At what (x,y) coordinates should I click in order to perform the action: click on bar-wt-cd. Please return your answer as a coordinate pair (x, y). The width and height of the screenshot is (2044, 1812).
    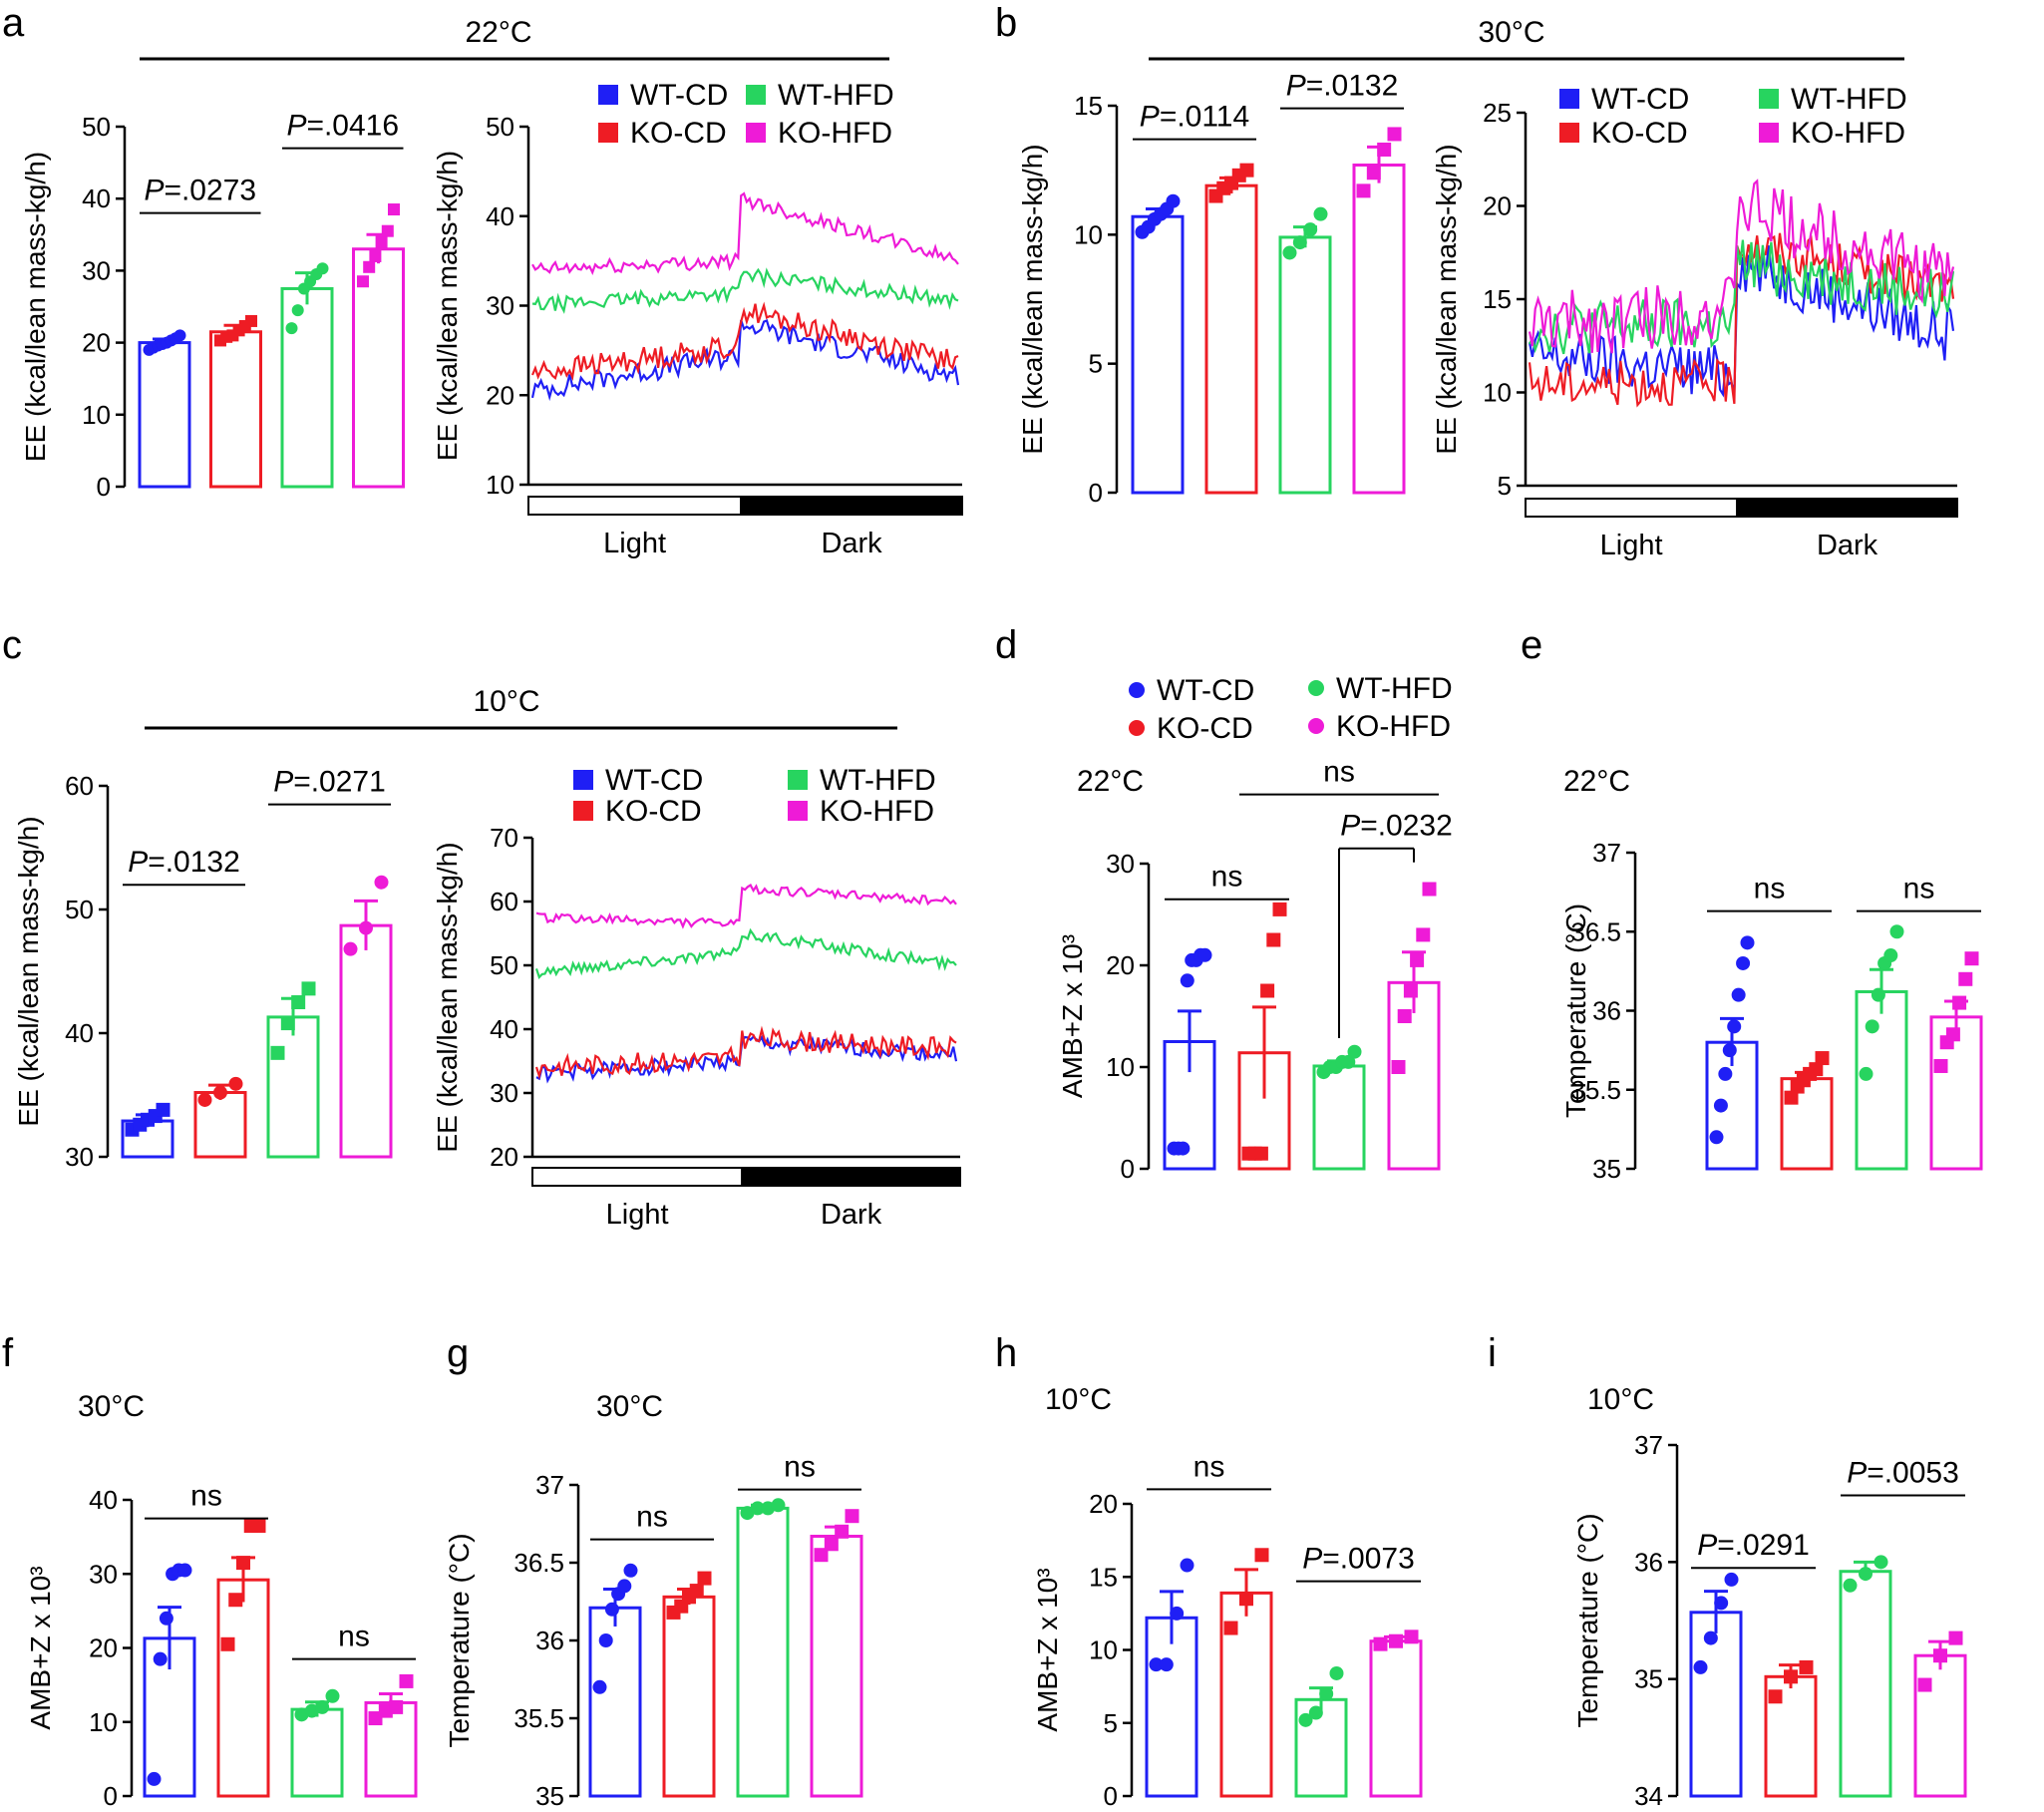
    Looking at the image, I should click on (615, 1702).